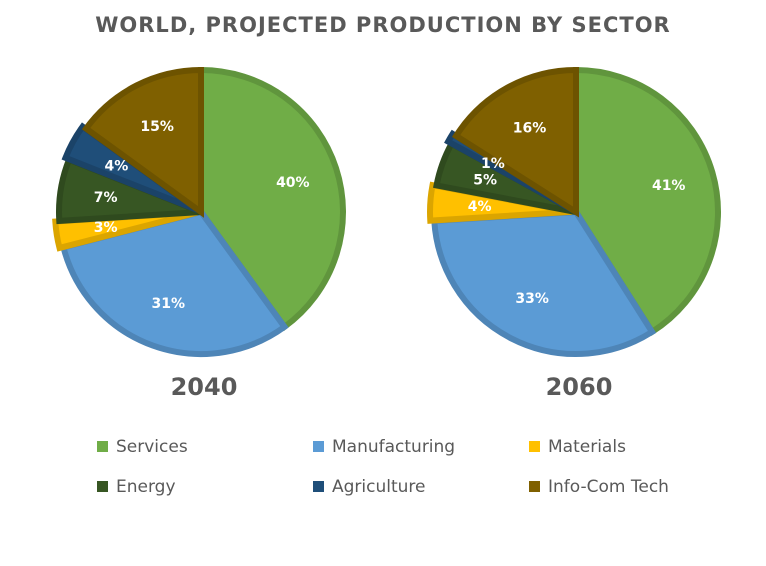 The height and width of the screenshot is (566, 766). I want to click on slice-2040-info-com-tech, so click(142, 142).